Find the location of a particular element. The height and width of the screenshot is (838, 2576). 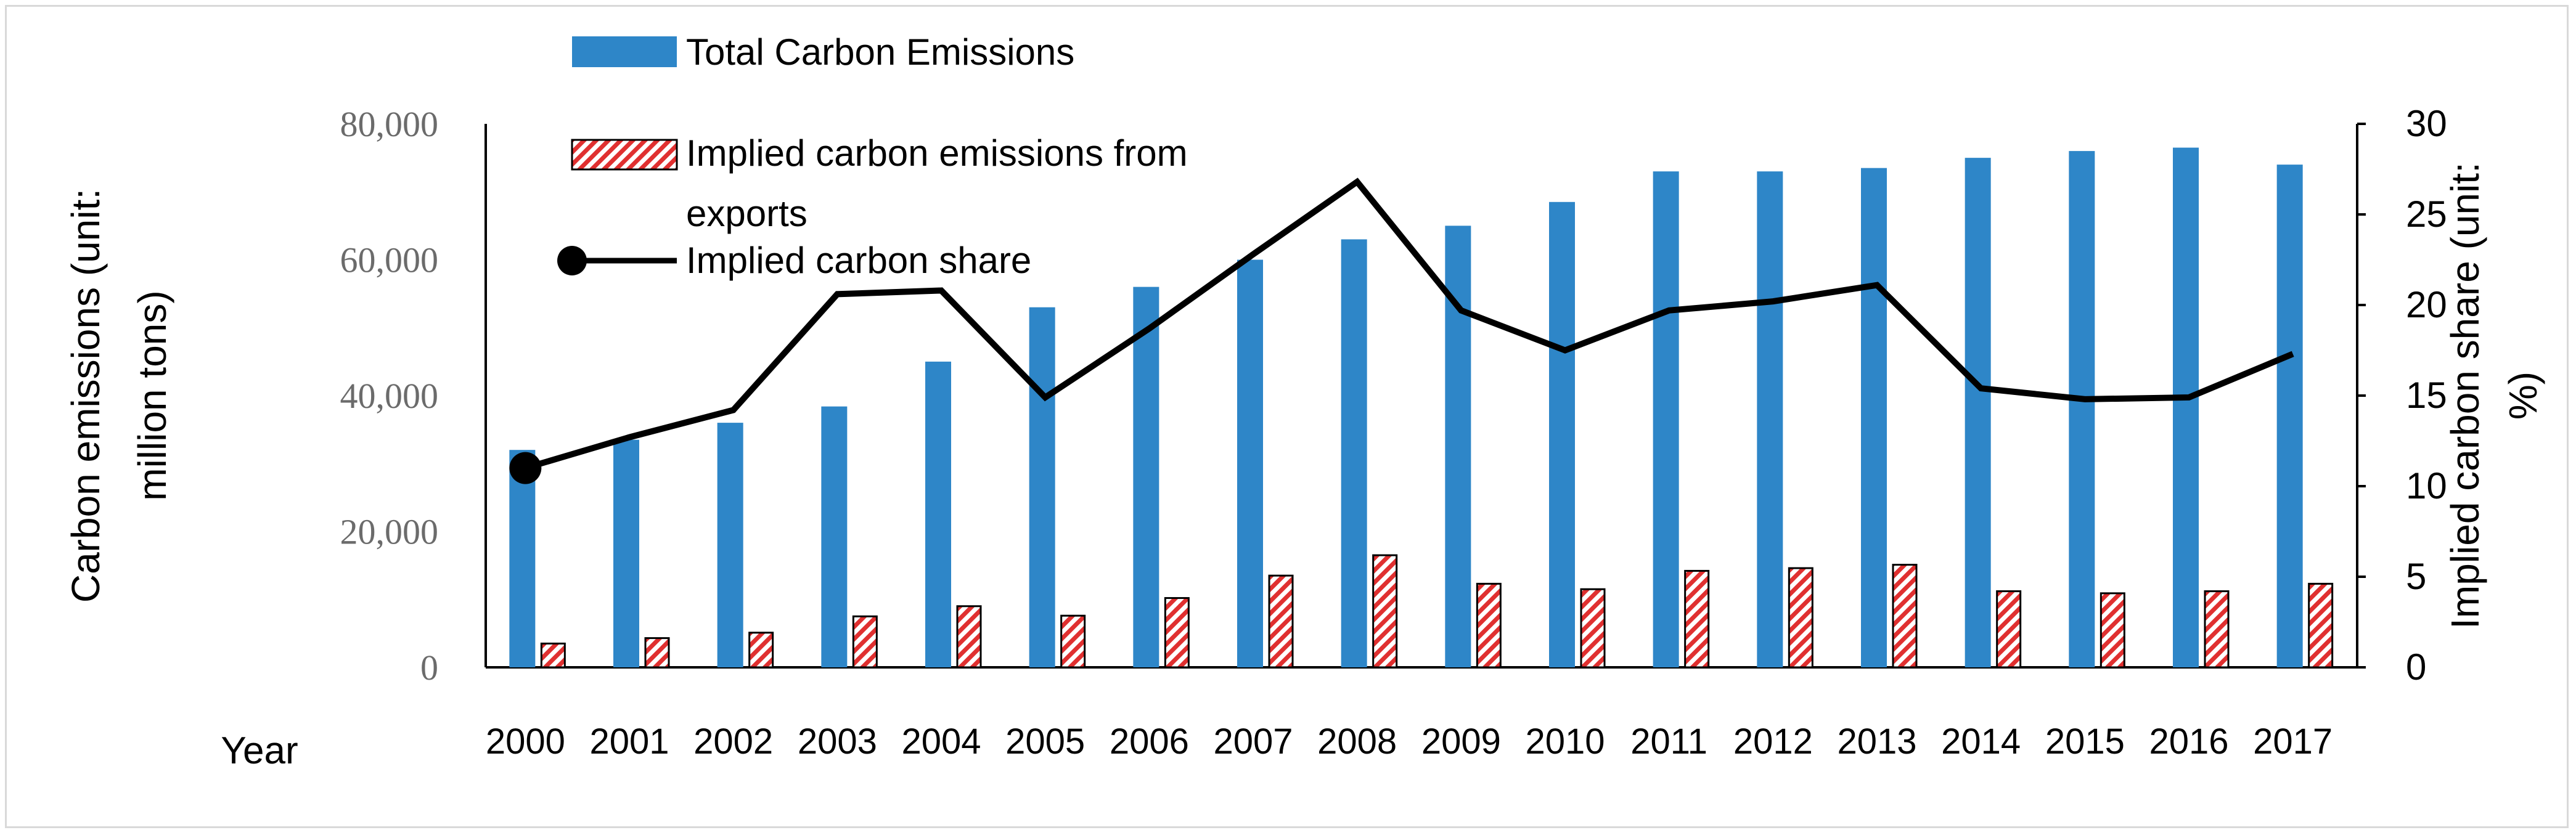

x-axis-title: Year is located at coordinates (259, 751).